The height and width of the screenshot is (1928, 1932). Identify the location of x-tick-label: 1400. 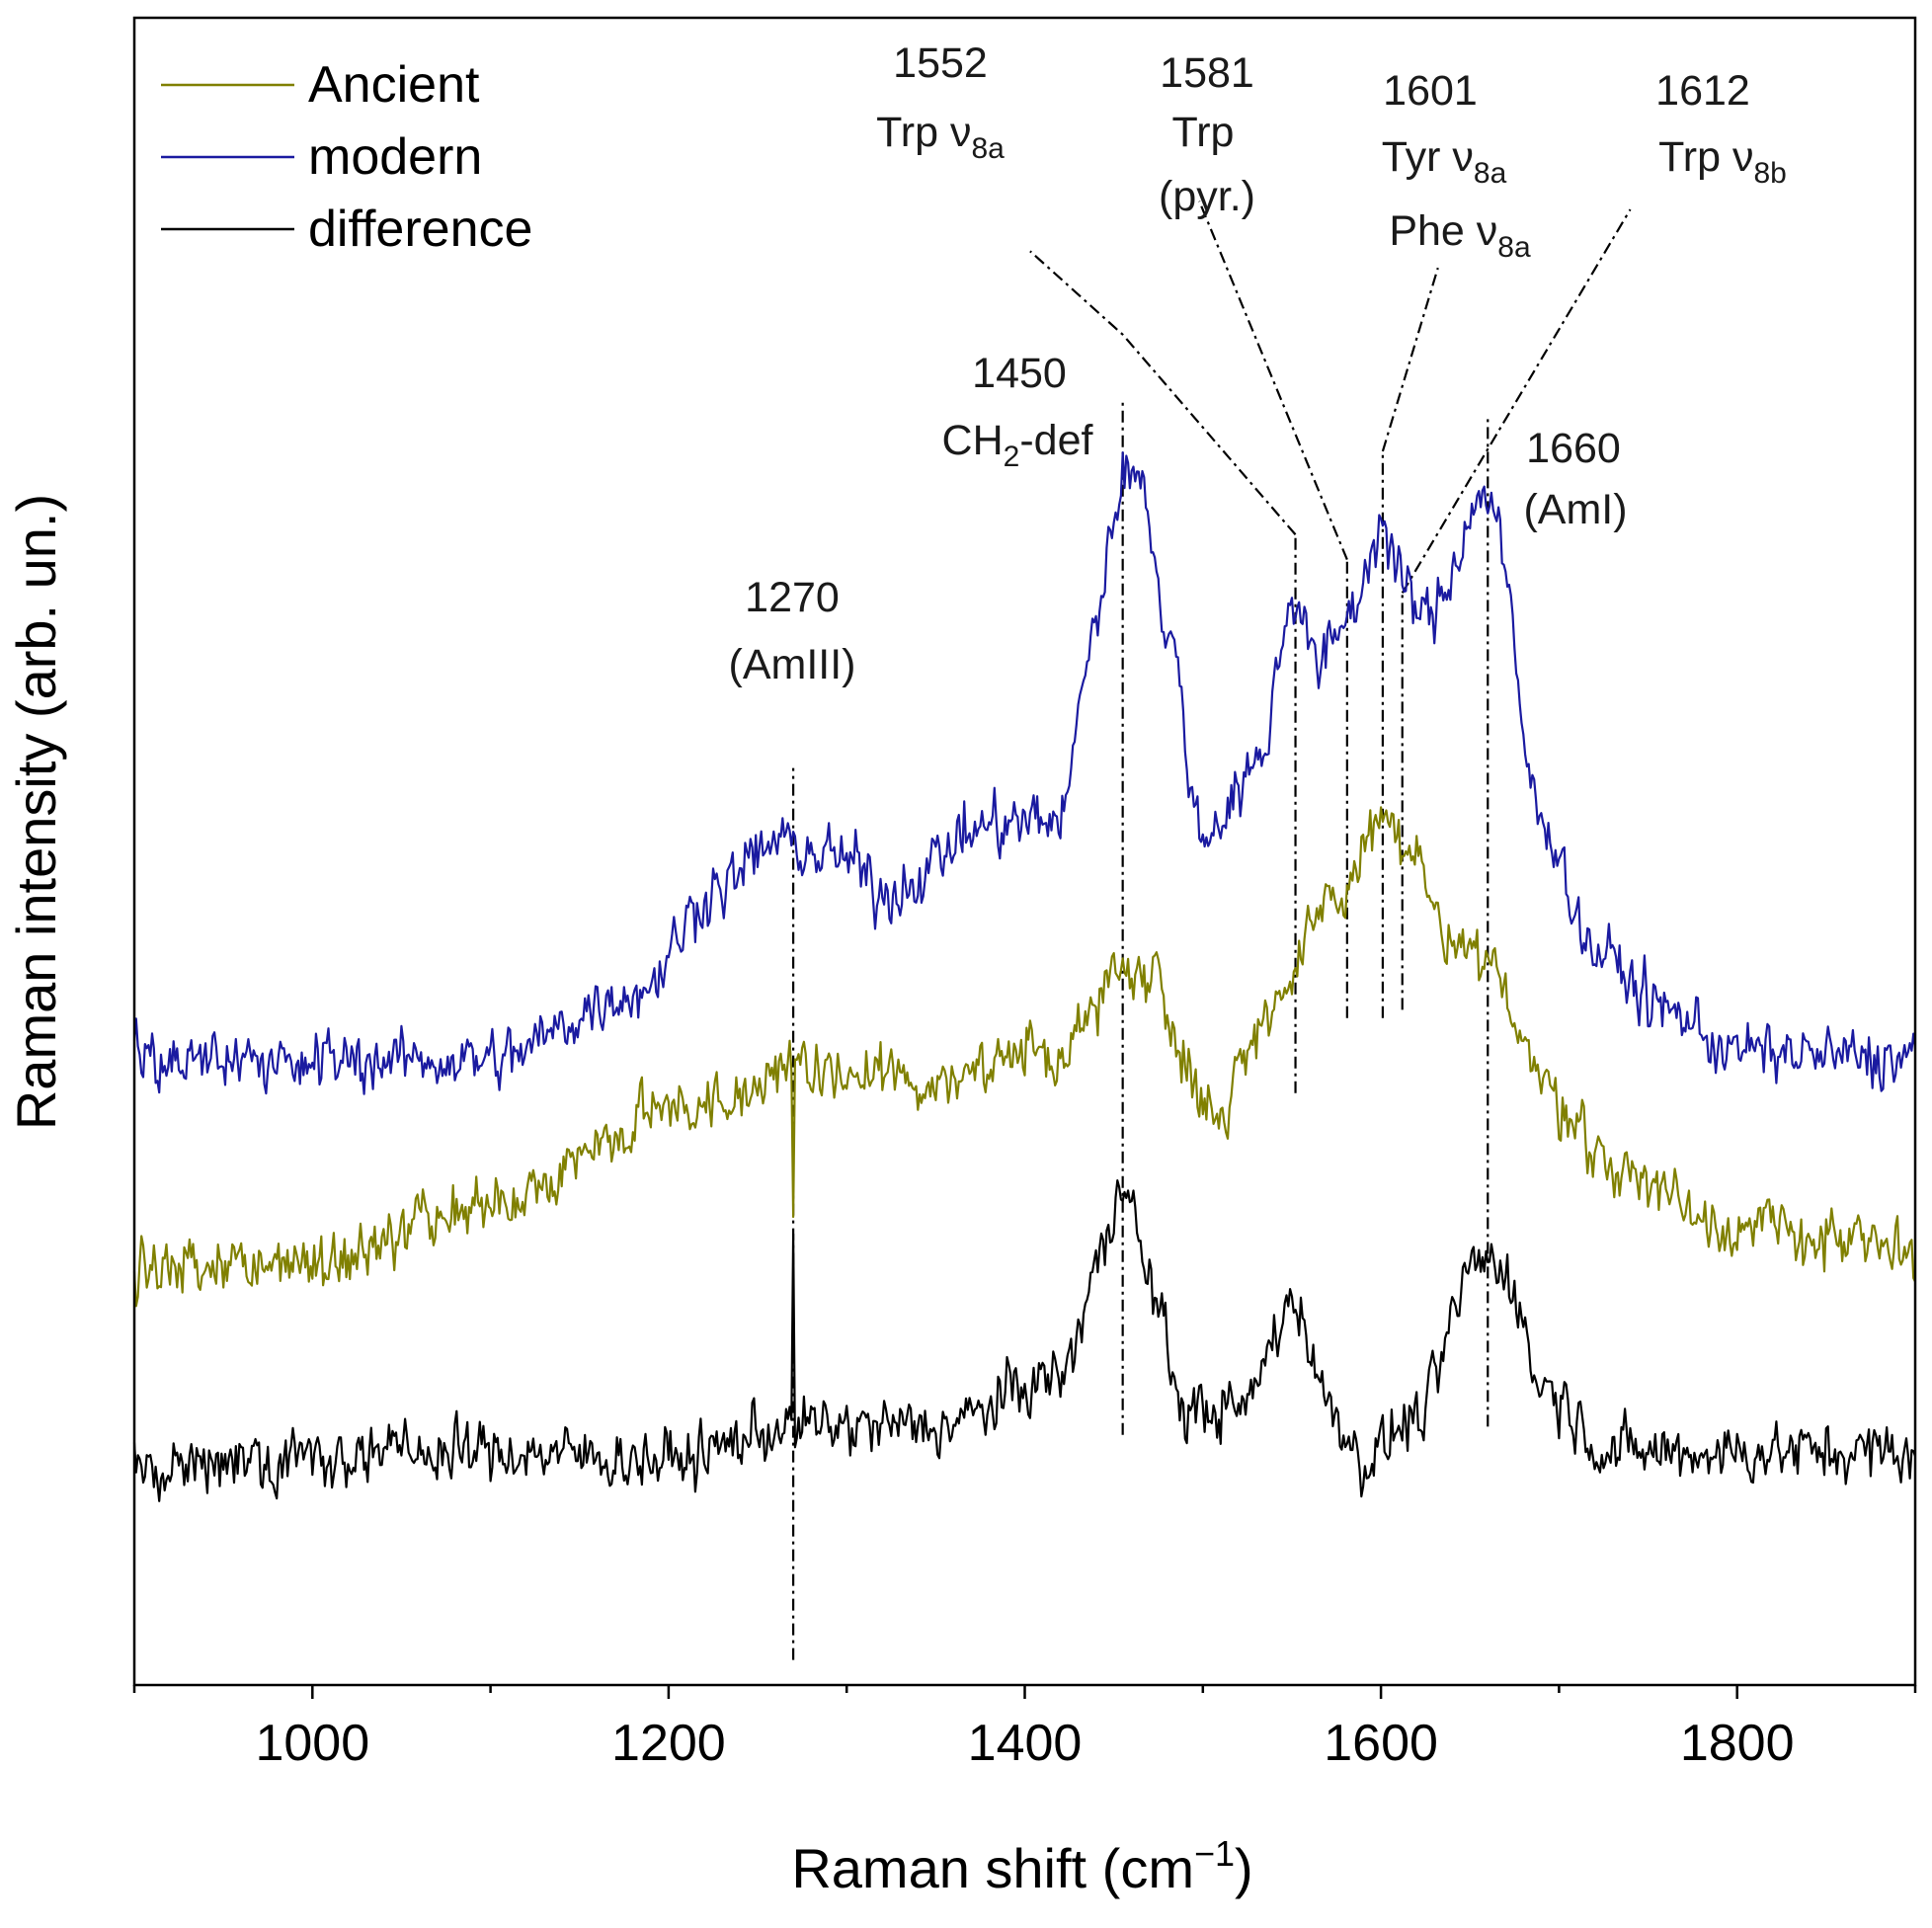
(1025, 1743).